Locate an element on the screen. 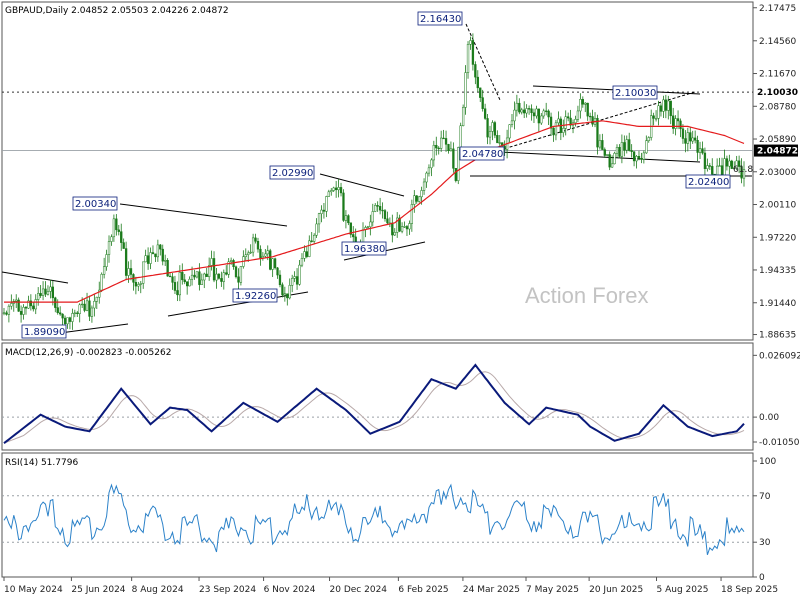 The height and width of the screenshot is (600, 800). rsi-tick-label: 70 is located at coordinates (765, 497).